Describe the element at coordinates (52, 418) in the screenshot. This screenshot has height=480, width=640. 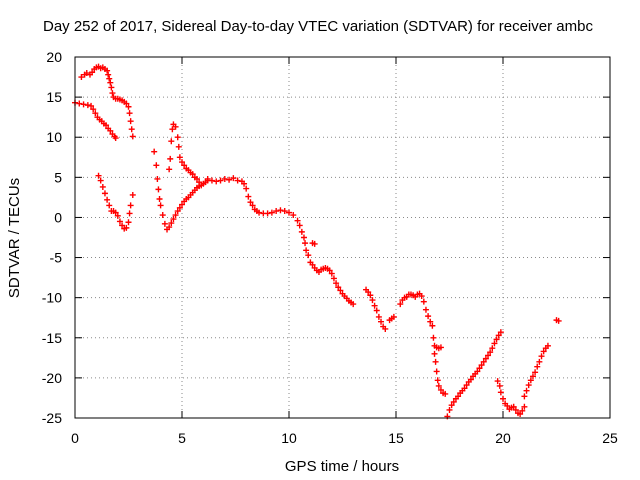
I see `y-tick-label: -25` at that location.